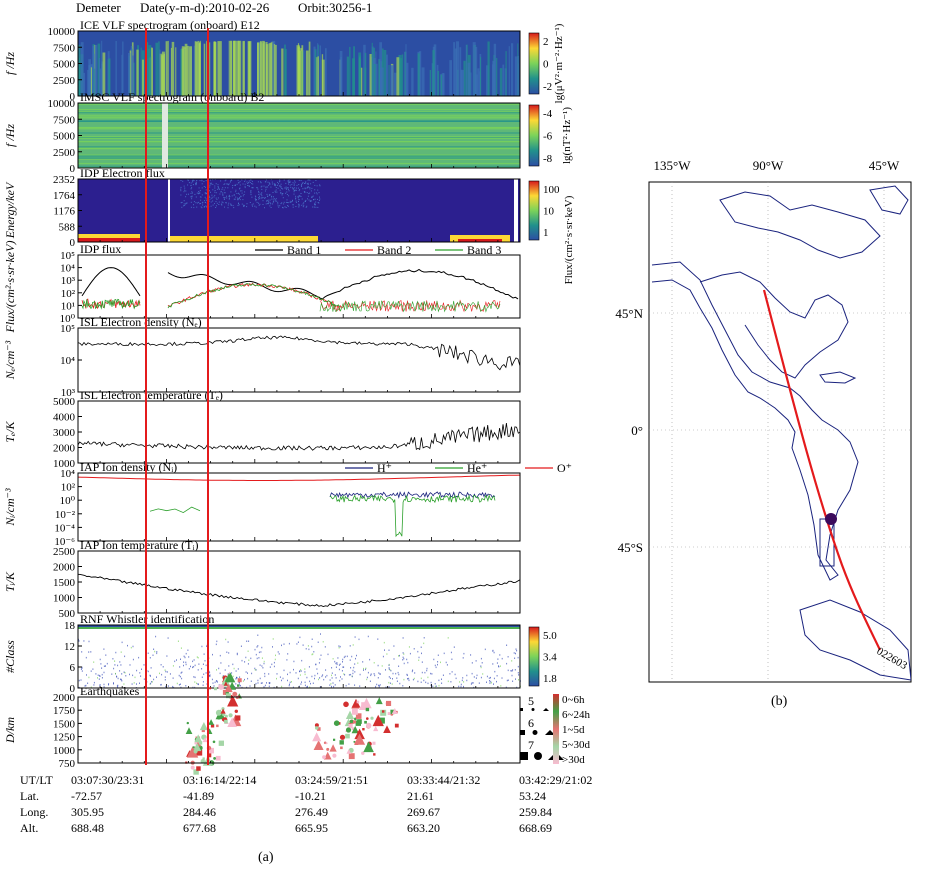 The width and height of the screenshot is (945, 873). I want to click on y-tick-label: 3000, so click(64, 433).